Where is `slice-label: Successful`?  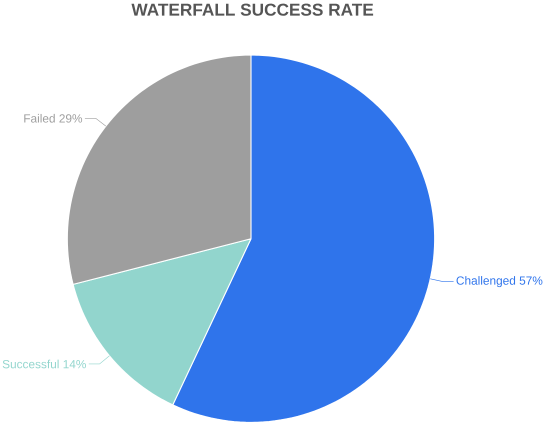
slice-label: Successful is located at coordinates (30, 364).